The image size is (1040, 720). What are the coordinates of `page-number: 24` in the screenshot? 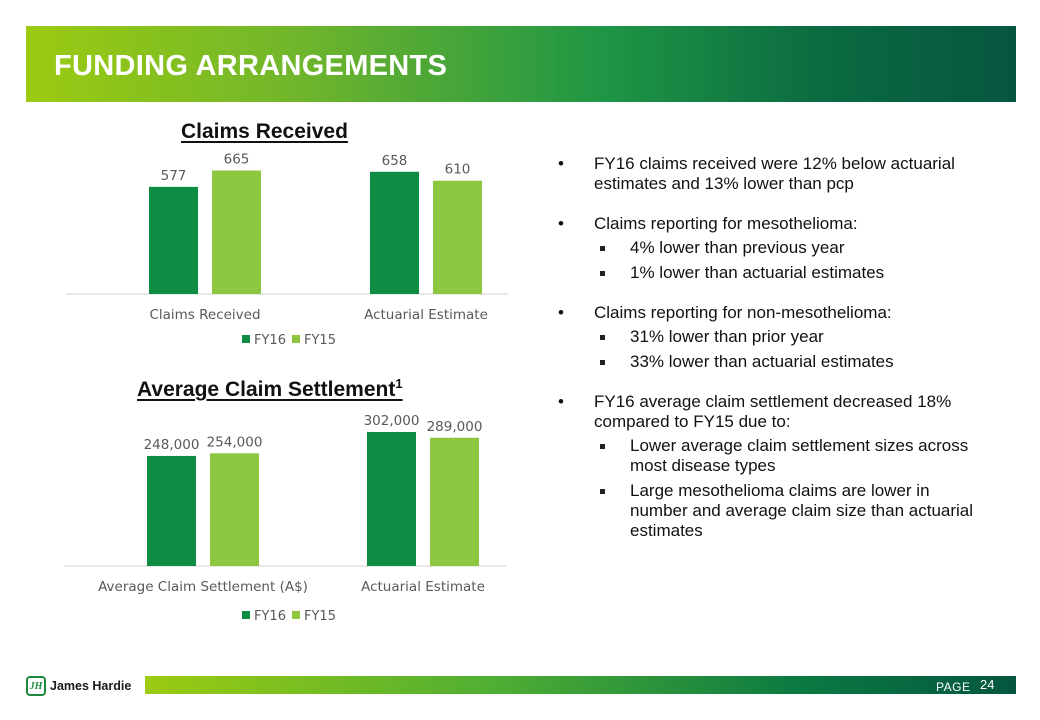 It's located at (987, 684).